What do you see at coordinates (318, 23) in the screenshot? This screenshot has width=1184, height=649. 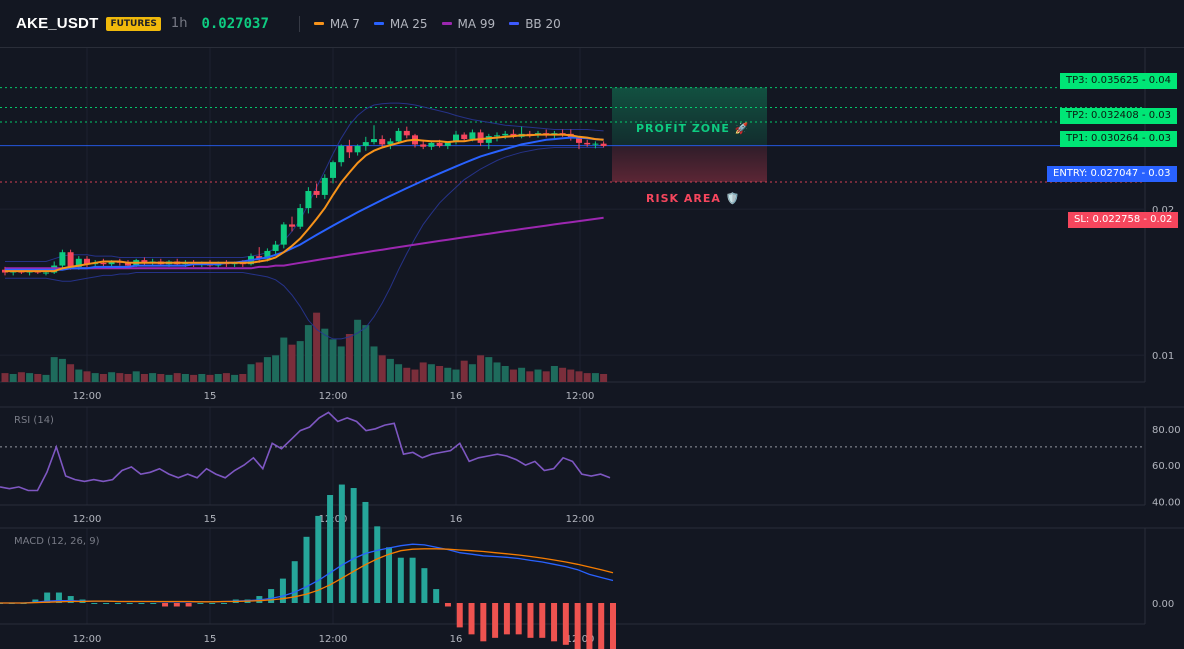 I see `ma7-swatch-icon` at bounding box center [318, 23].